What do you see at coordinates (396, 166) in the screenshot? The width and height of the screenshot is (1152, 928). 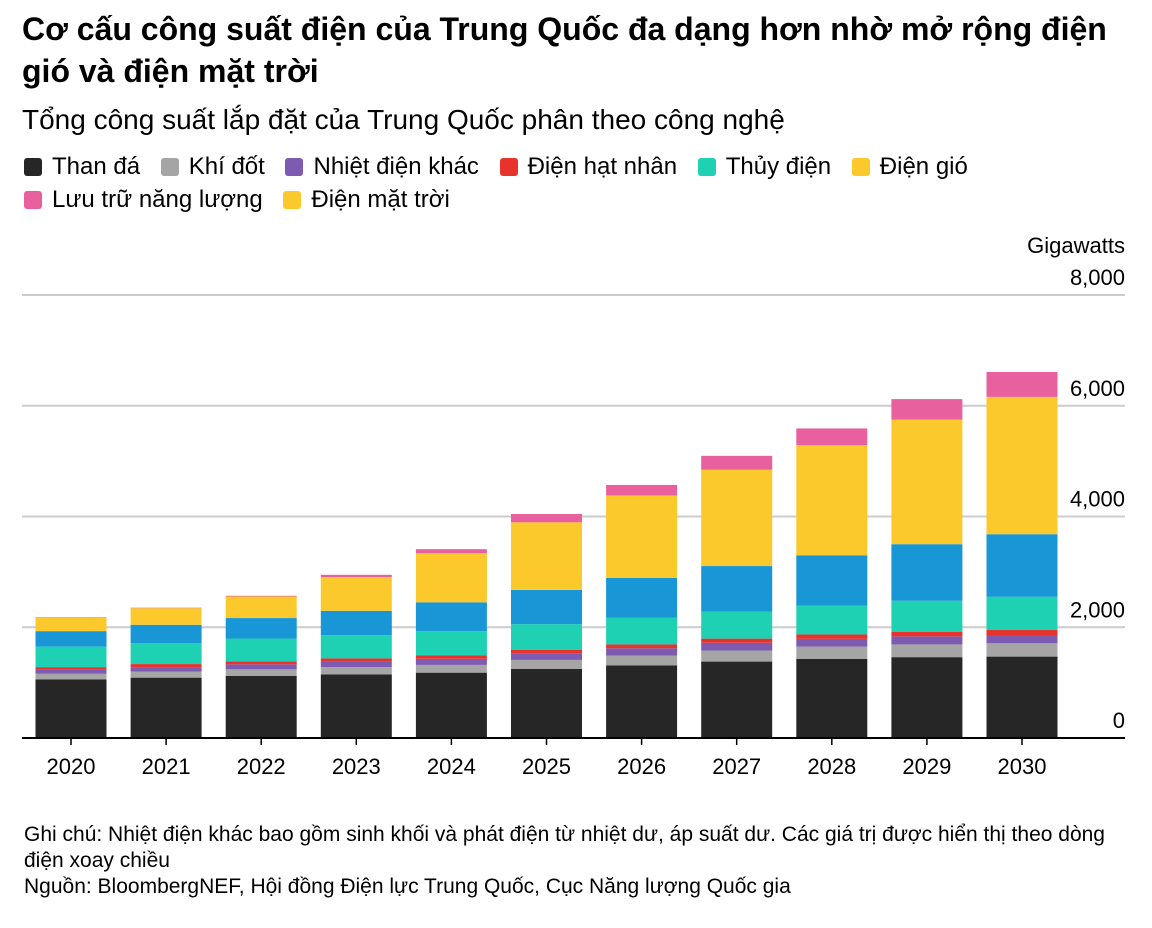 I see `legend-label-other-thermal: Nhiệt điện khác` at bounding box center [396, 166].